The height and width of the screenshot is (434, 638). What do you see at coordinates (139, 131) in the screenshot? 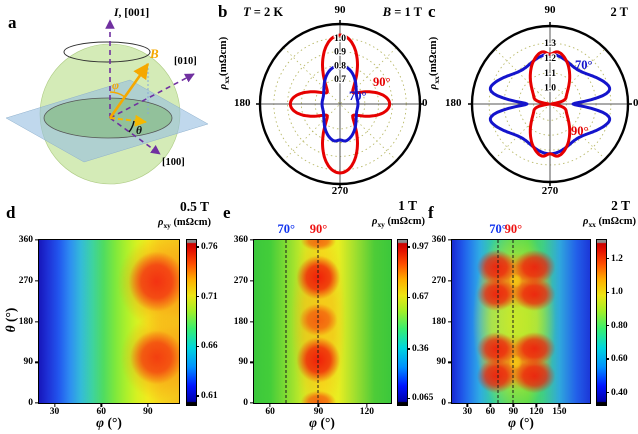
I see `theta-label: θ` at bounding box center [139, 131].